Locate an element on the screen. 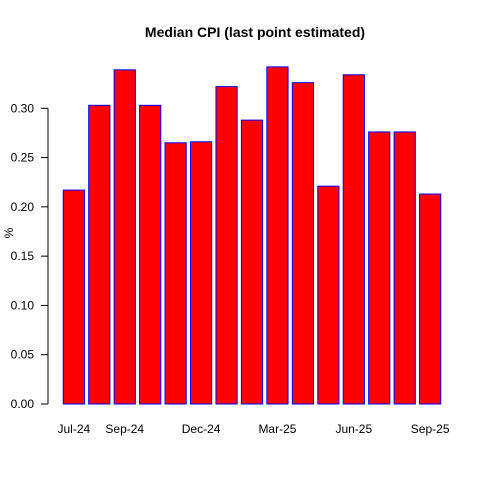  y-axis-label: % is located at coordinates (9, 232).